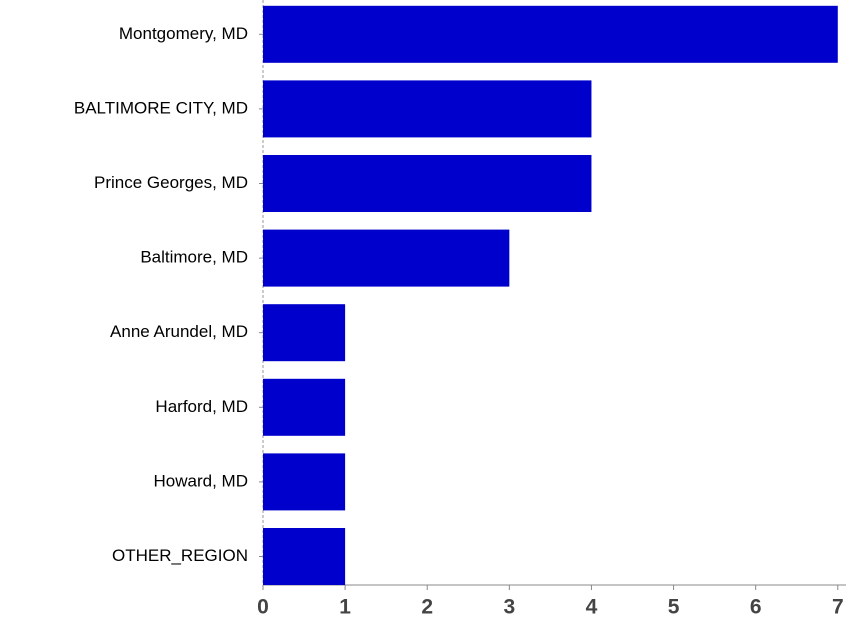 This screenshot has height=625, width=859. Describe the element at coordinates (263, 607) in the screenshot. I see `x-tick-label: 0` at that location.